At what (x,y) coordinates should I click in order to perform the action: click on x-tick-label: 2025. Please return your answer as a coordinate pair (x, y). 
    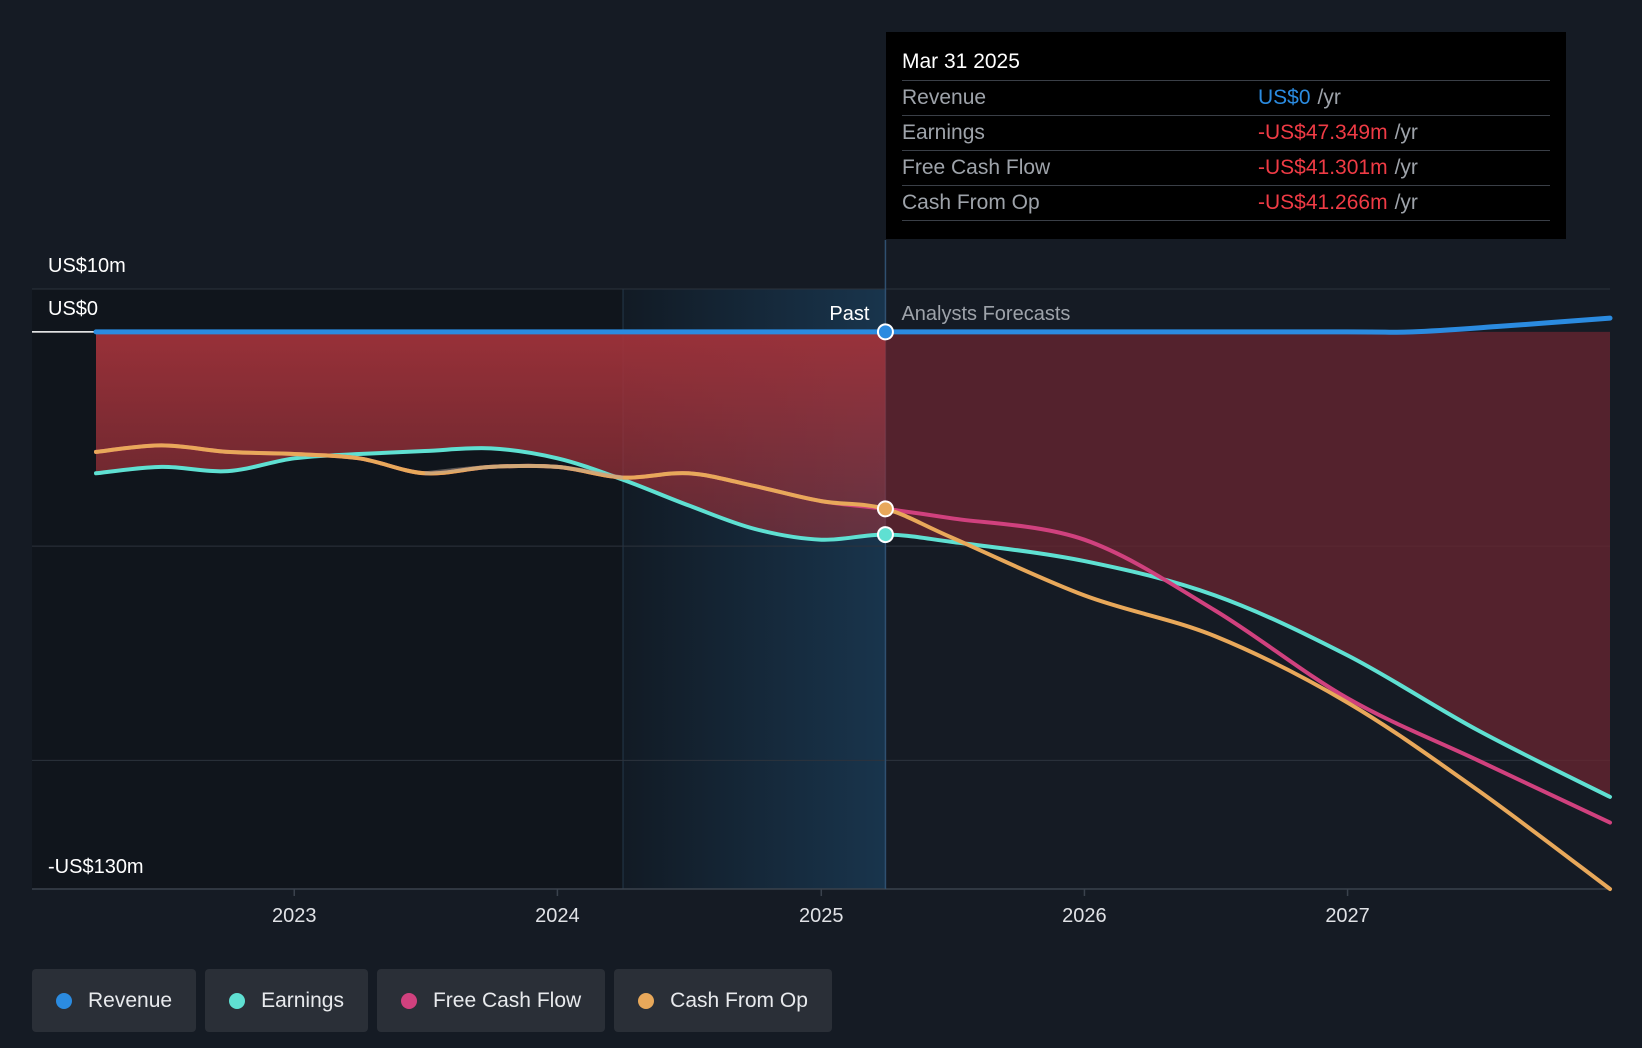
    Looking at the image, I should click on (821, 916).